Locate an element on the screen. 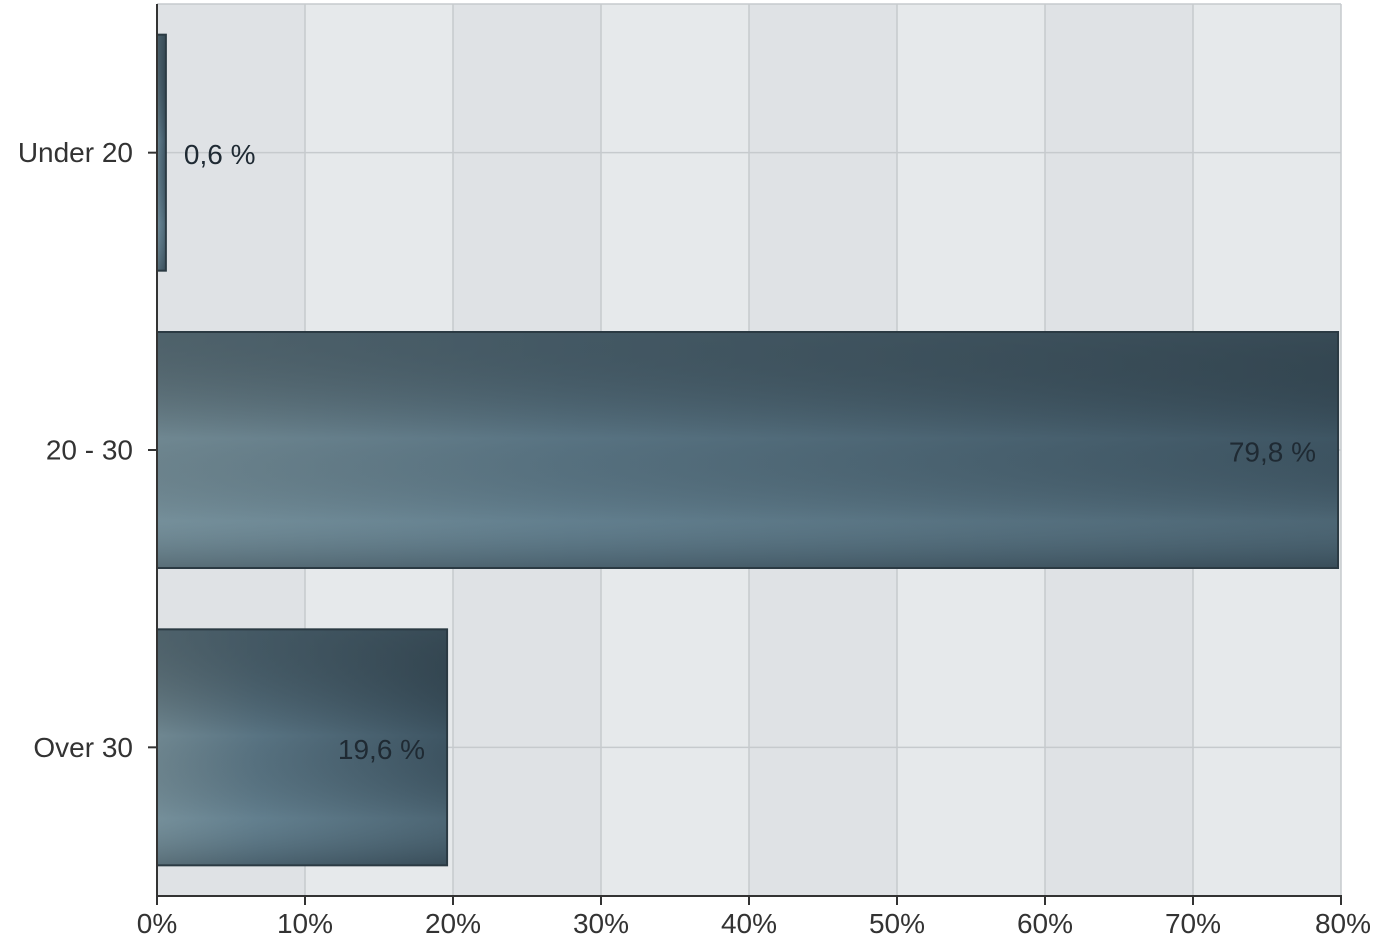  category-label: Under 20 is located at coordinates (75, 152).